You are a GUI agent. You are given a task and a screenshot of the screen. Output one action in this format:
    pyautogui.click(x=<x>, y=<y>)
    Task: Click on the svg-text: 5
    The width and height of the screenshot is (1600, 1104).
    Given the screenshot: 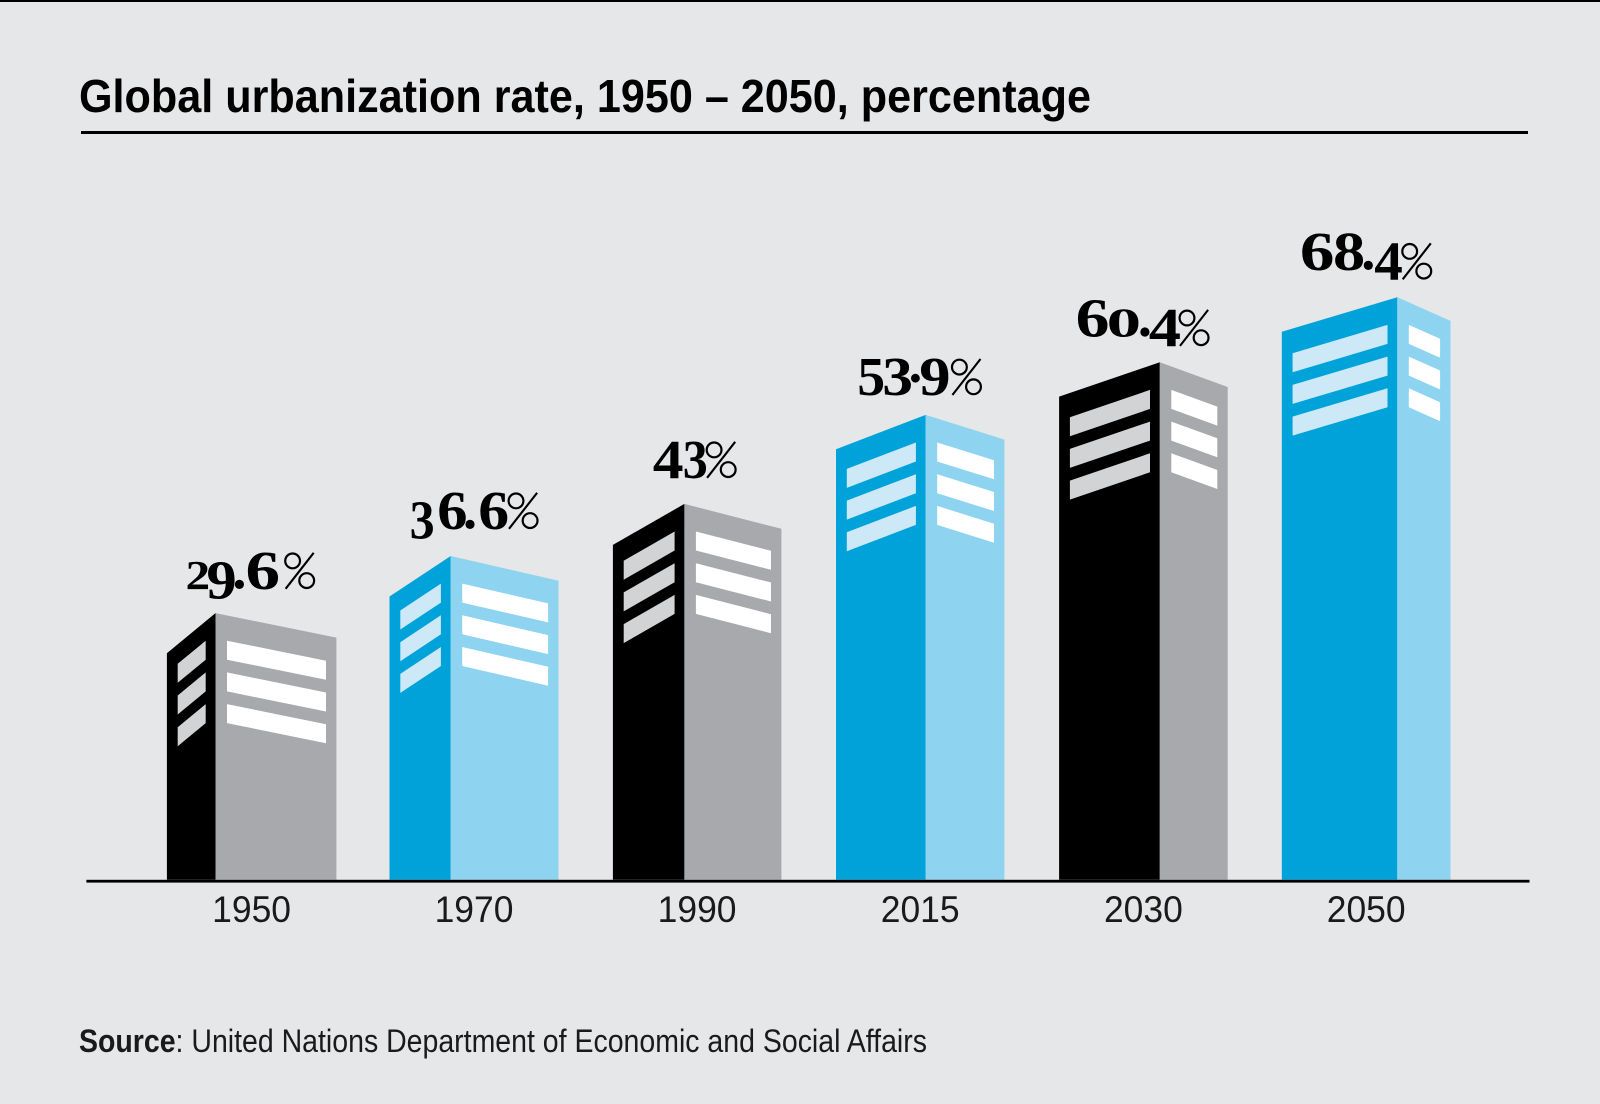 What is the action you would take?
    pyautogui.click(x=871, y=377)
    